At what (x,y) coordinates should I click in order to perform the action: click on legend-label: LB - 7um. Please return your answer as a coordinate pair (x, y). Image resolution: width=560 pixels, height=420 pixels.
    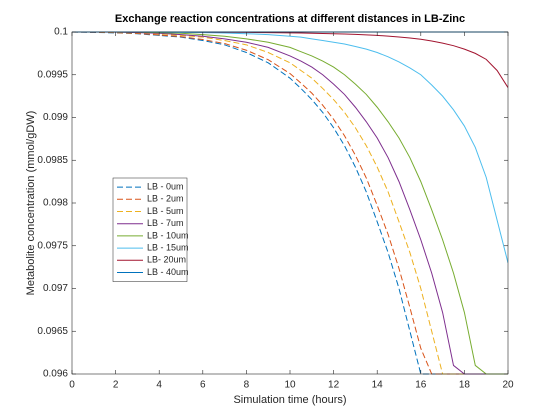
    Looking at the image, I should click on (165, 223).